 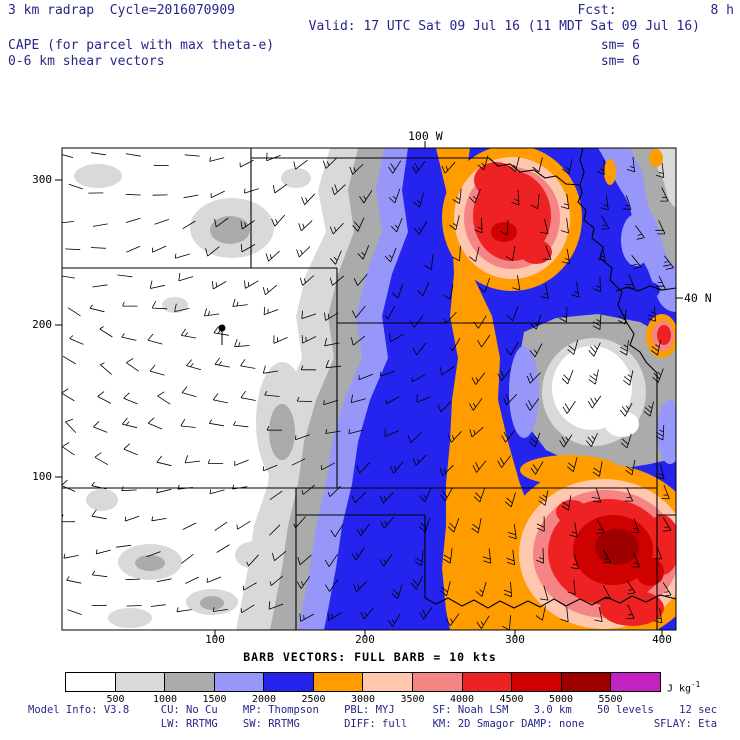 I want to click on station-marker, so click(x=222, y=334).